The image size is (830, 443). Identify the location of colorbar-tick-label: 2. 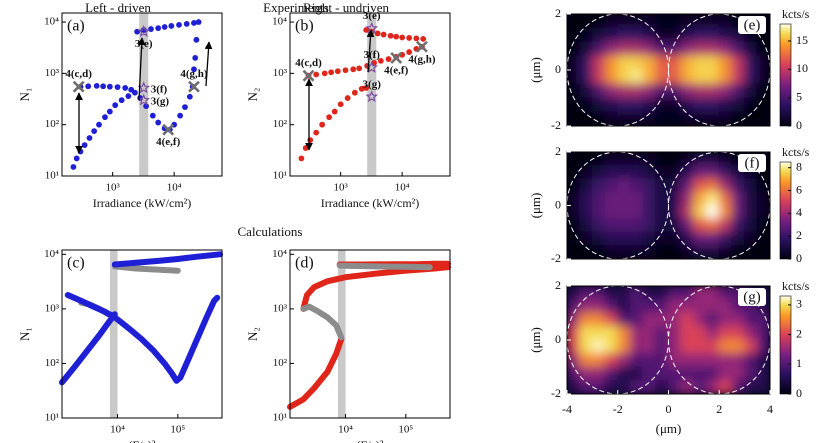
(799, 235).